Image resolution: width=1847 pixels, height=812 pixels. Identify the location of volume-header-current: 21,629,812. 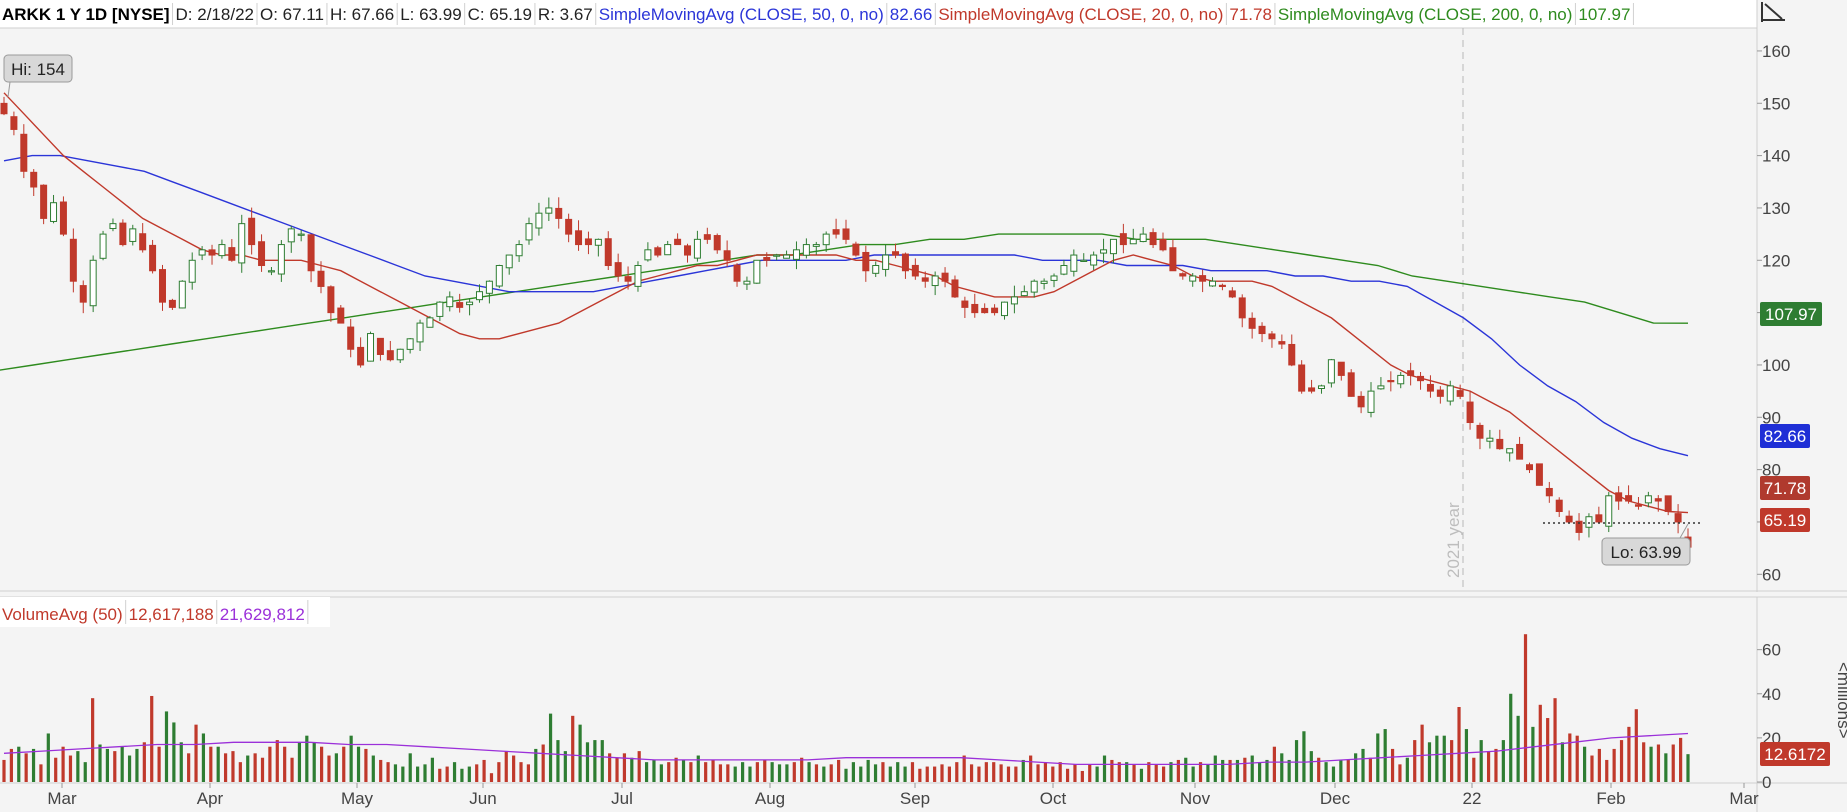
(262, 614).